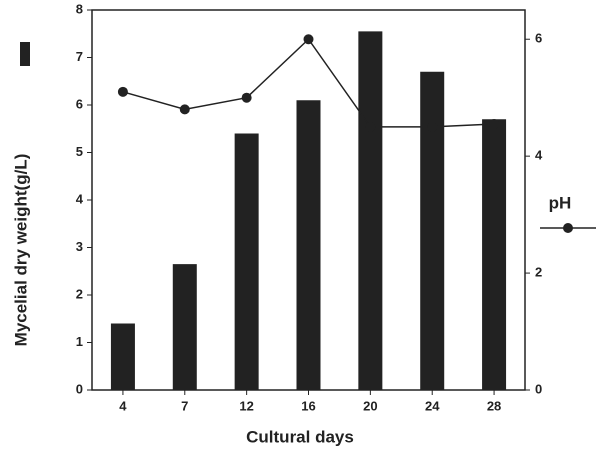 The height and width of the screenshot is (454, 604). I want to click on x-tick-label: 20, so click(370, 405).